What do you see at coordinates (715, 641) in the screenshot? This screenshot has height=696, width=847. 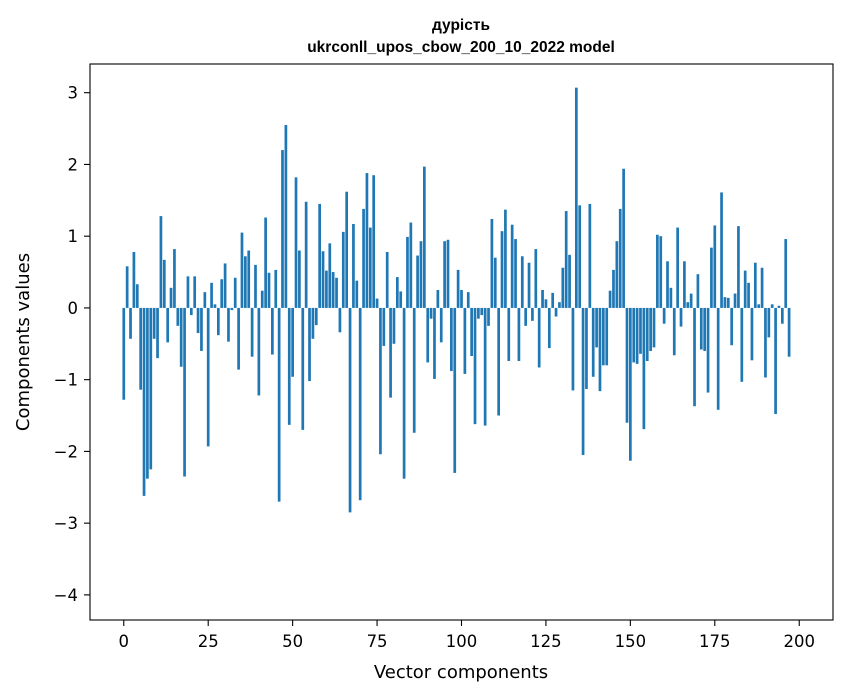 I see `x-tick-label: 175` at bounding box center [715, 641].